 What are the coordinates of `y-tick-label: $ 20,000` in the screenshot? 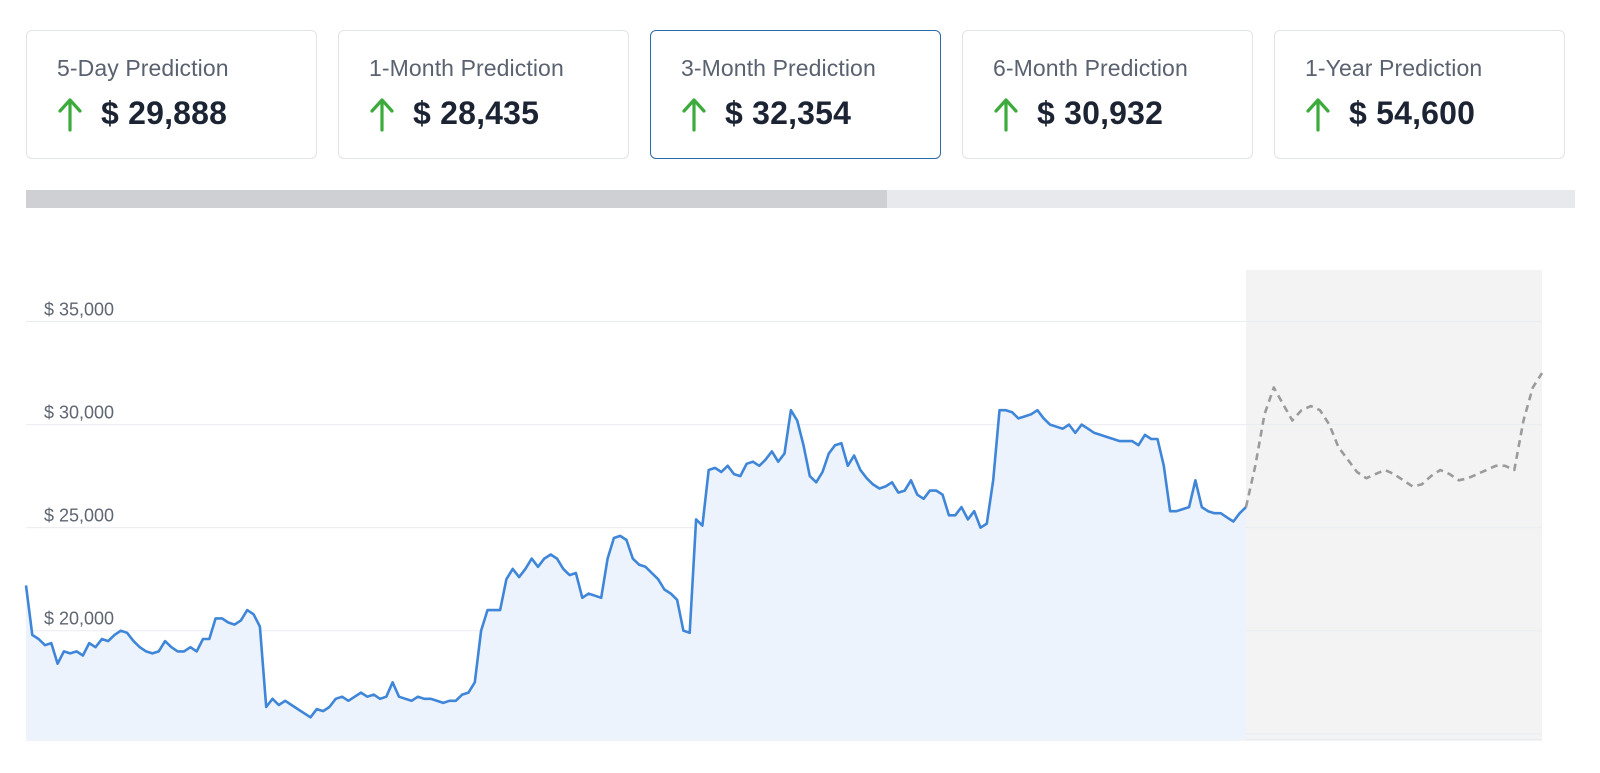 It's located at (79, 619).